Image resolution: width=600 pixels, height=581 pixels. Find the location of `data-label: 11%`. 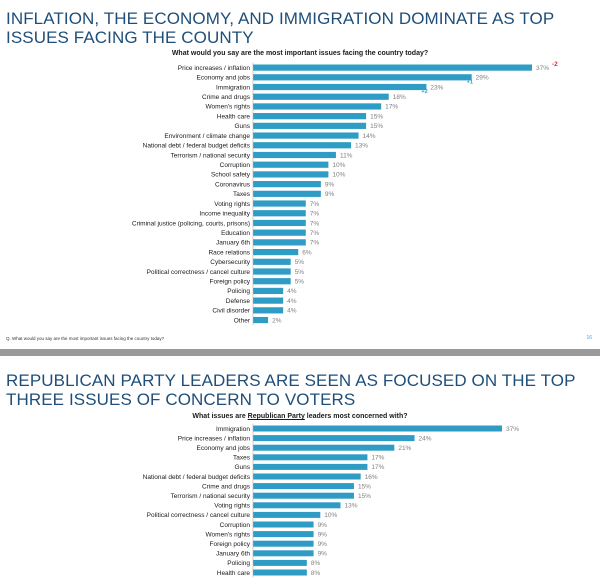

data-label: 11% is located at coordinates (346, 155).